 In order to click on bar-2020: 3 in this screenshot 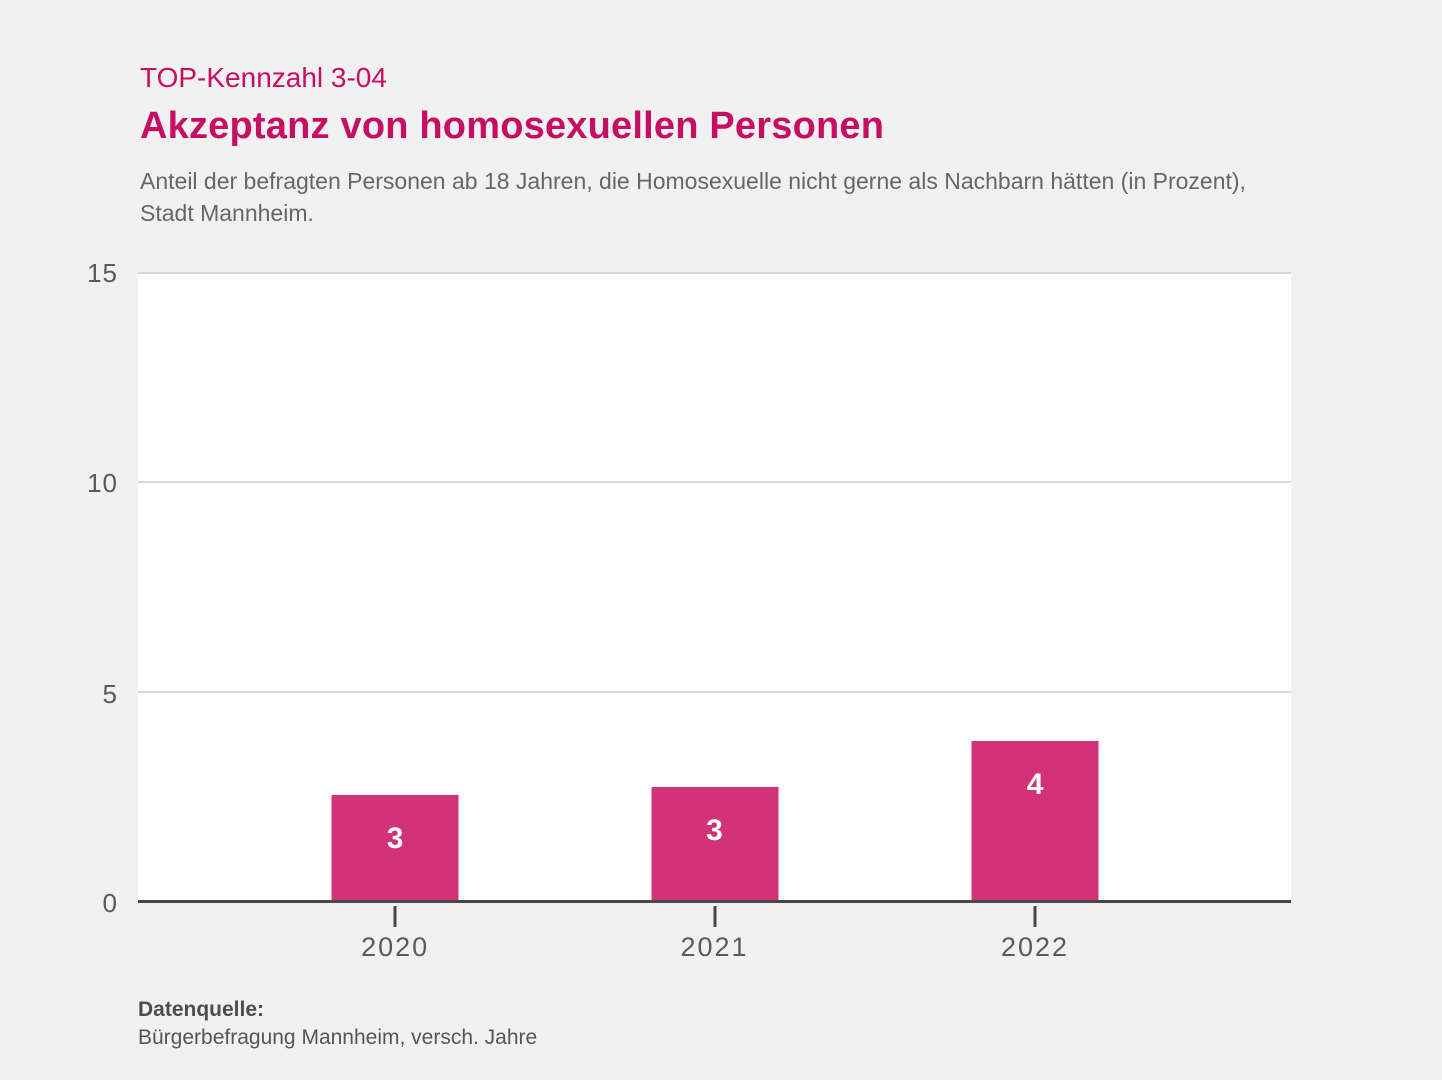, I will do `click(395, 847)`.